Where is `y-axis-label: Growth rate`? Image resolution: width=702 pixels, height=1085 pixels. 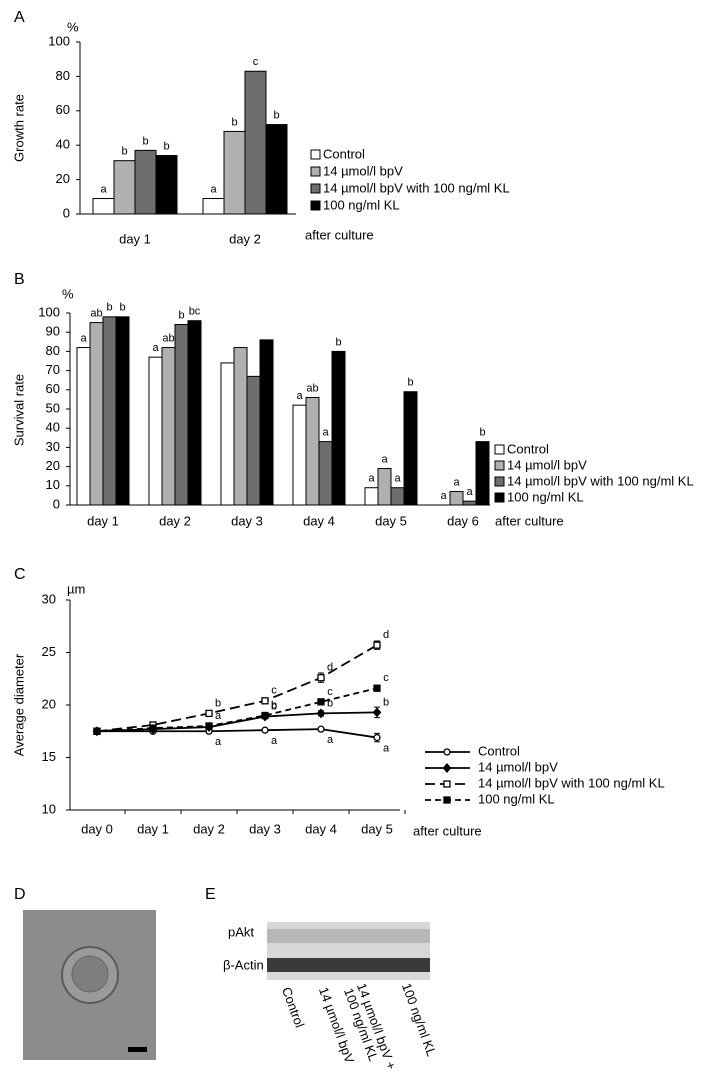 y-axis-label: Growth rate is located at coordinates (18, 128).